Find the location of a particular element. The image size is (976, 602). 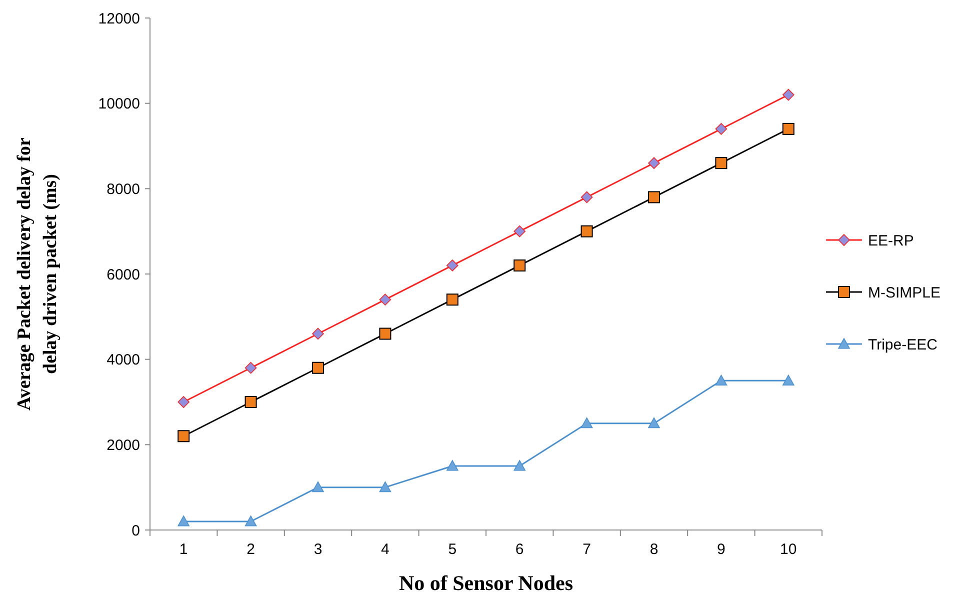

x-tick-label: 4 is located at coordinates (385, 549).